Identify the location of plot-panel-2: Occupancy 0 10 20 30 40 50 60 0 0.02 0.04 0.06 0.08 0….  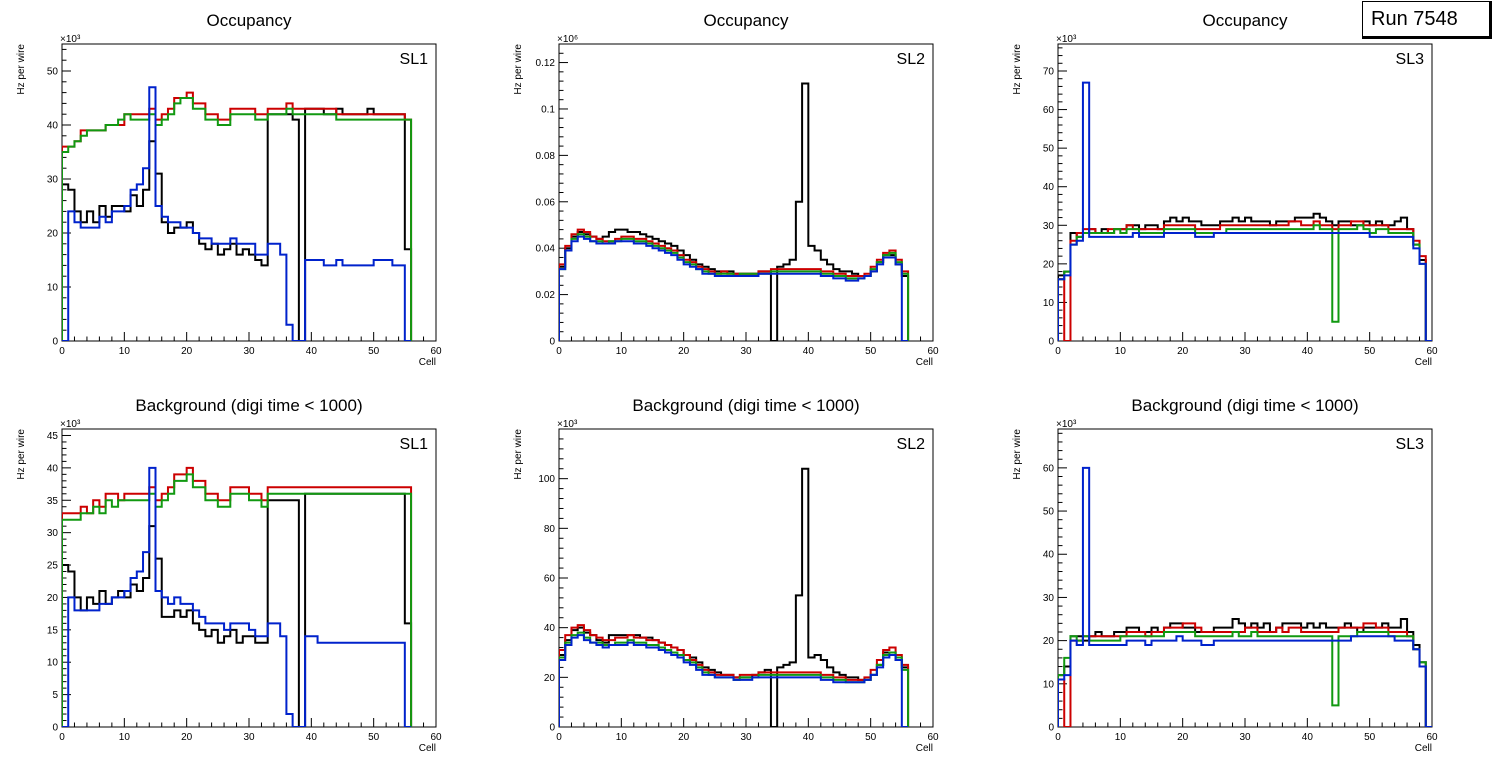
(726, 189).